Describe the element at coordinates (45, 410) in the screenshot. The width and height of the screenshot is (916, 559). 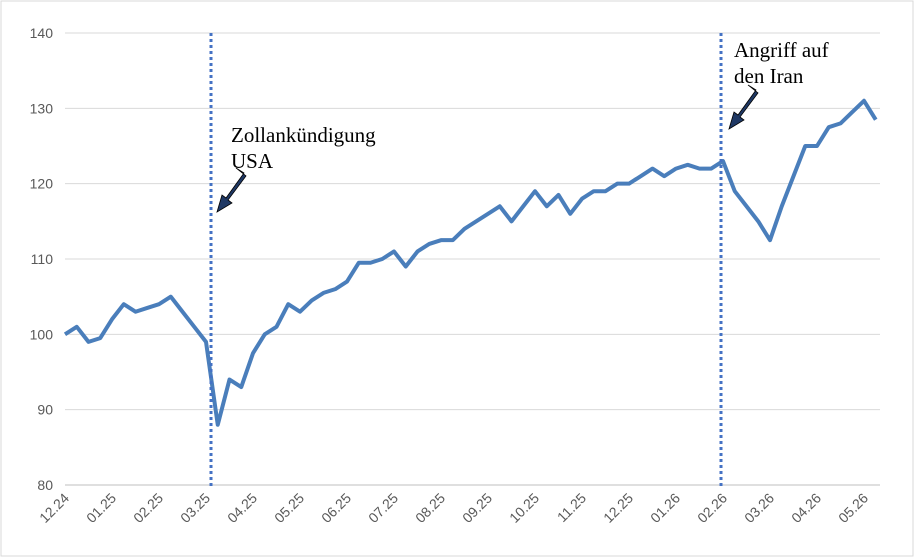
I see `y-tick-label: 90` at that location.